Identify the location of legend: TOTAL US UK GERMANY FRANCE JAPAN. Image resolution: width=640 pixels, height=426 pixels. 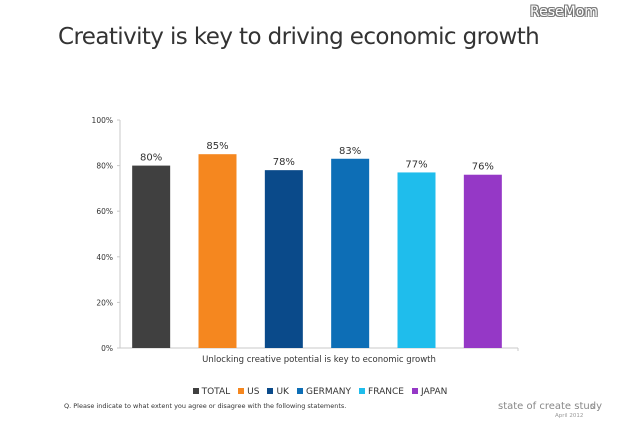
(320, 392).